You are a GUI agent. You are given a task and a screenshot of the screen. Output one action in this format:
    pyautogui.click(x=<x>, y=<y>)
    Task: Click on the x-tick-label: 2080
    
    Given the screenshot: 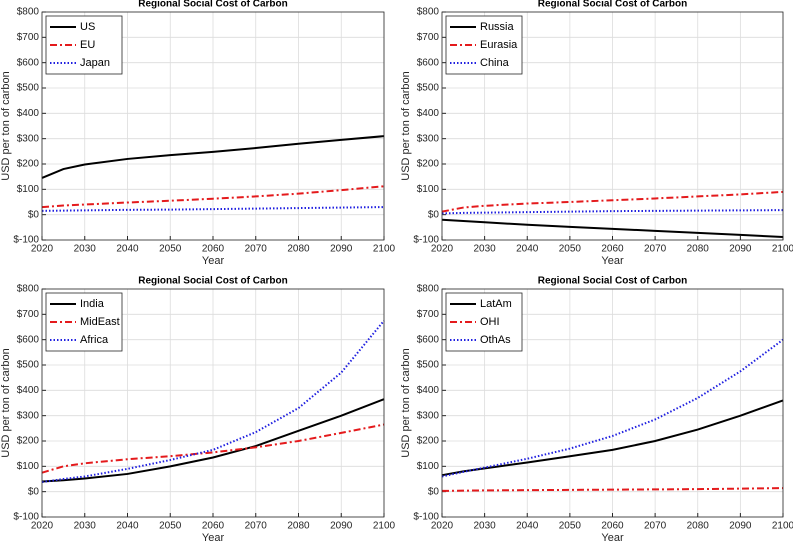 What is the action you would take?
    pyautogui.click(x=698, y=526)
    